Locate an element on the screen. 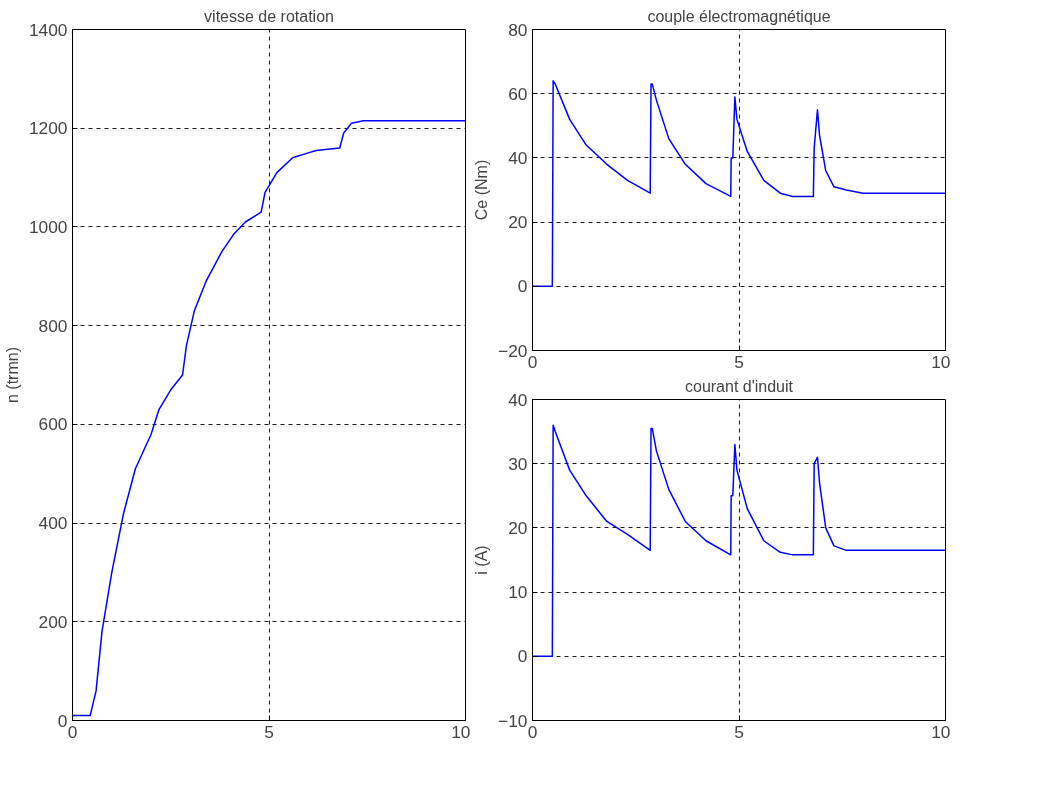 The image size is (1049, 796). y-tick-label: 10 is located at coordinates (518, 592).